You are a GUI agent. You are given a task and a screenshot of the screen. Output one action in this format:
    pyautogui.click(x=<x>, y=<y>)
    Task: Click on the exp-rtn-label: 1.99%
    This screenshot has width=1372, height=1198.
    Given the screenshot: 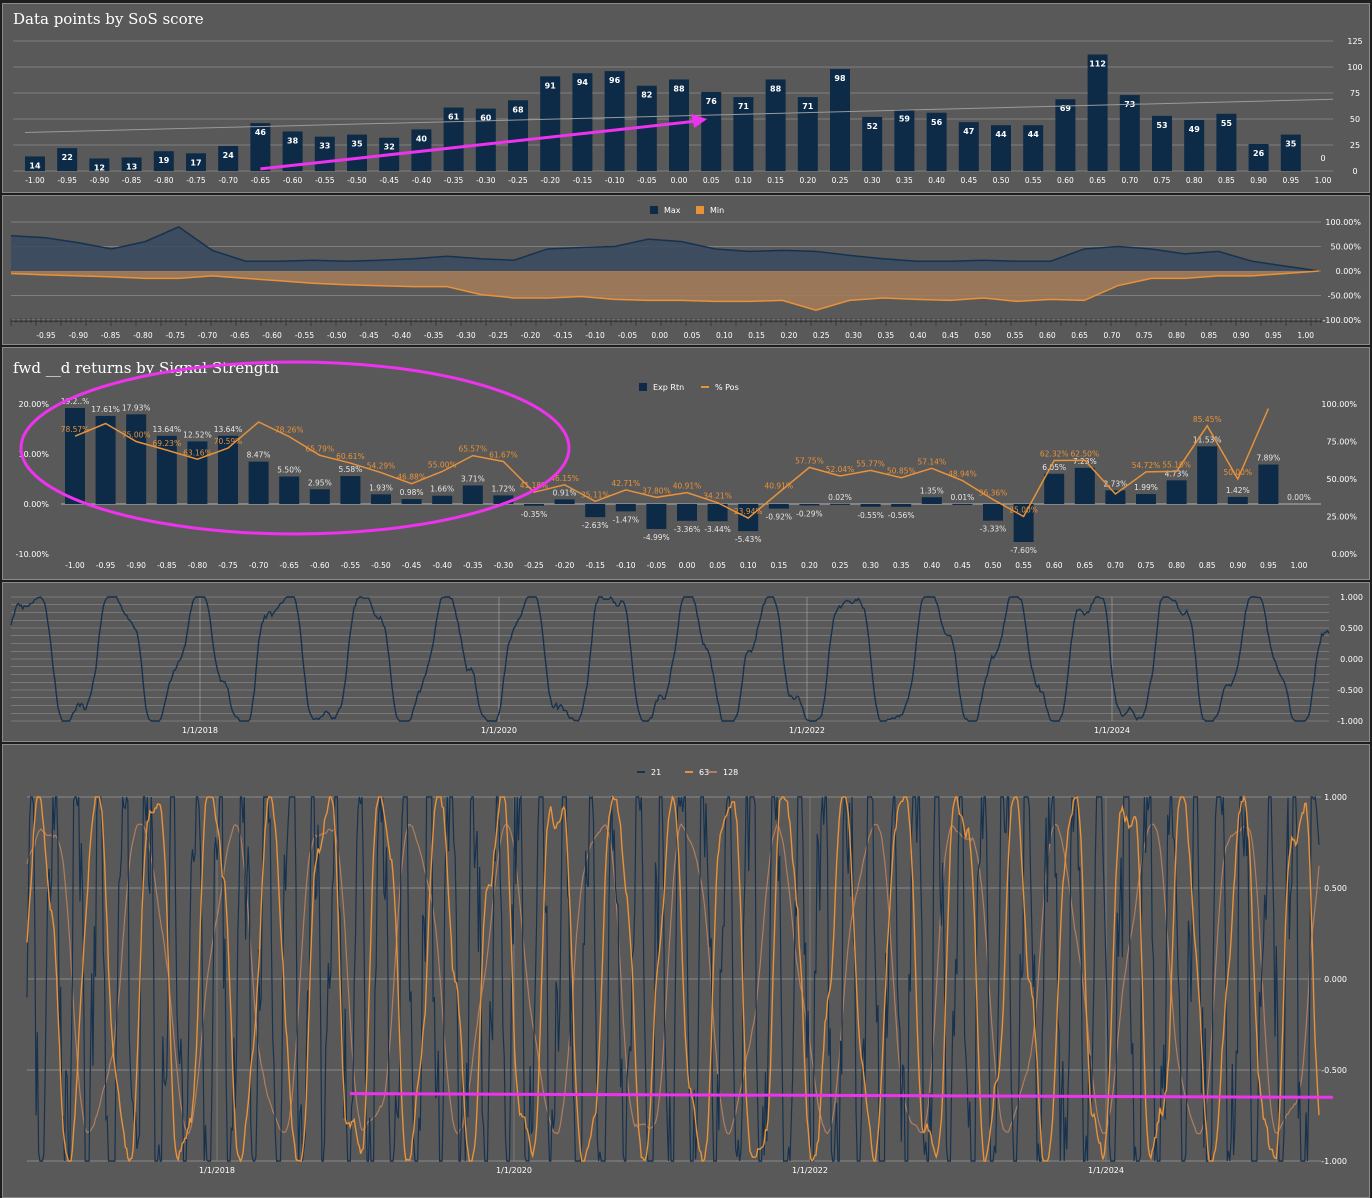 What is the action you would take?
    pyautogui.click(x=1146, y=487)
    